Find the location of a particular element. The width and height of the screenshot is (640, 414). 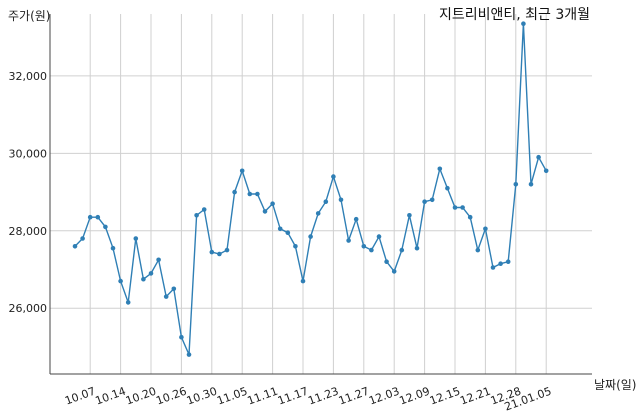

x-tick-label: 12.09 is located at coordinates (415, 396).